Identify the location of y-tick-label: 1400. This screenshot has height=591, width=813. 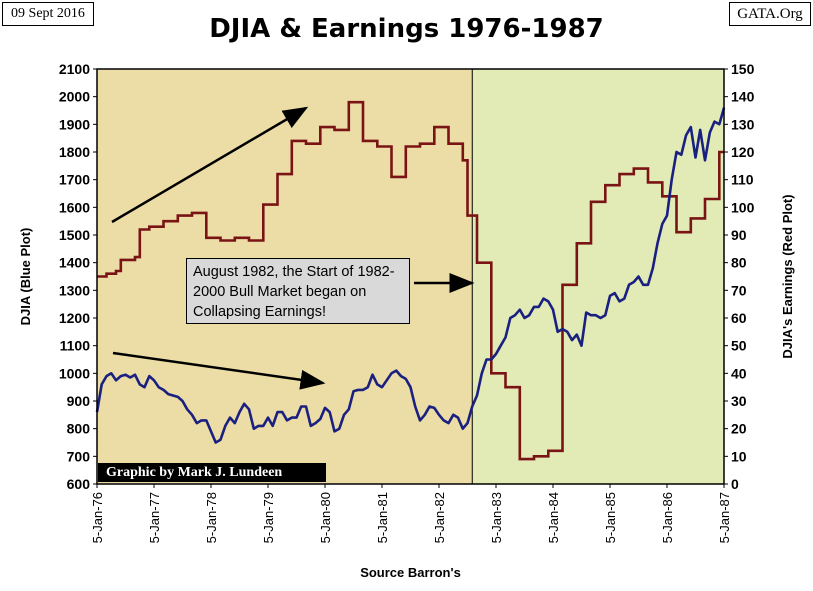
(74, 263).